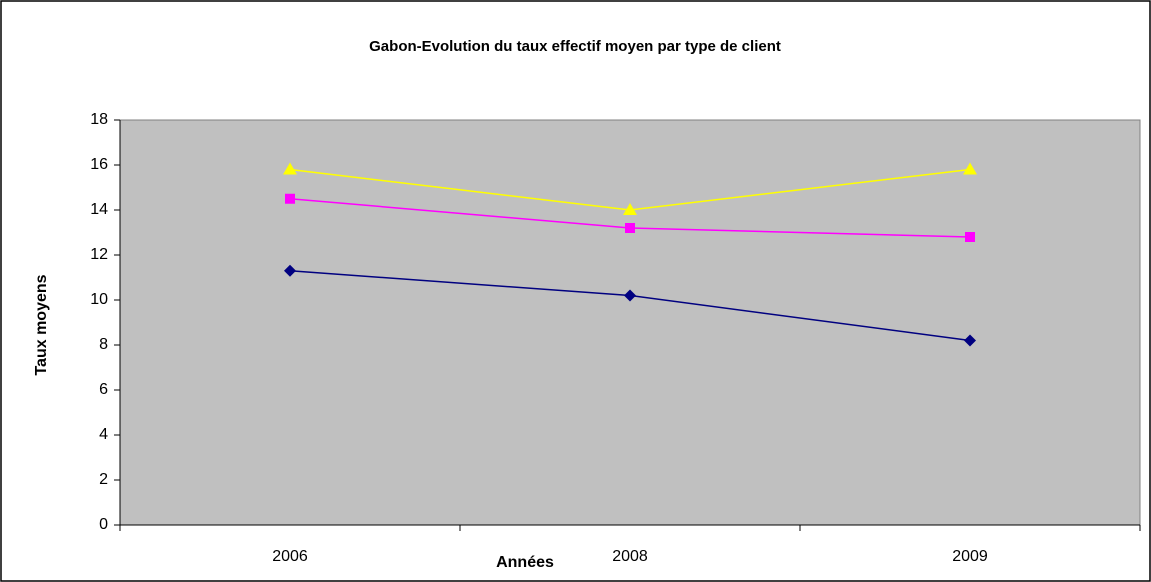 This screenshot has height=582, width=1151. I want to click on y-tick-label: 18, so click(99, 119).